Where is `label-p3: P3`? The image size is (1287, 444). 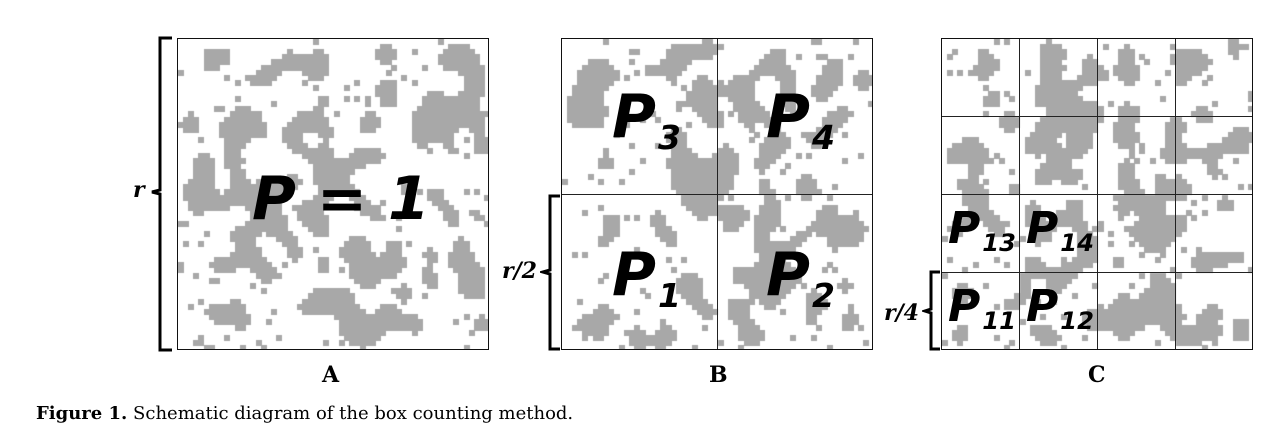
label-p3: P3 is located at coordinates (646, 119).